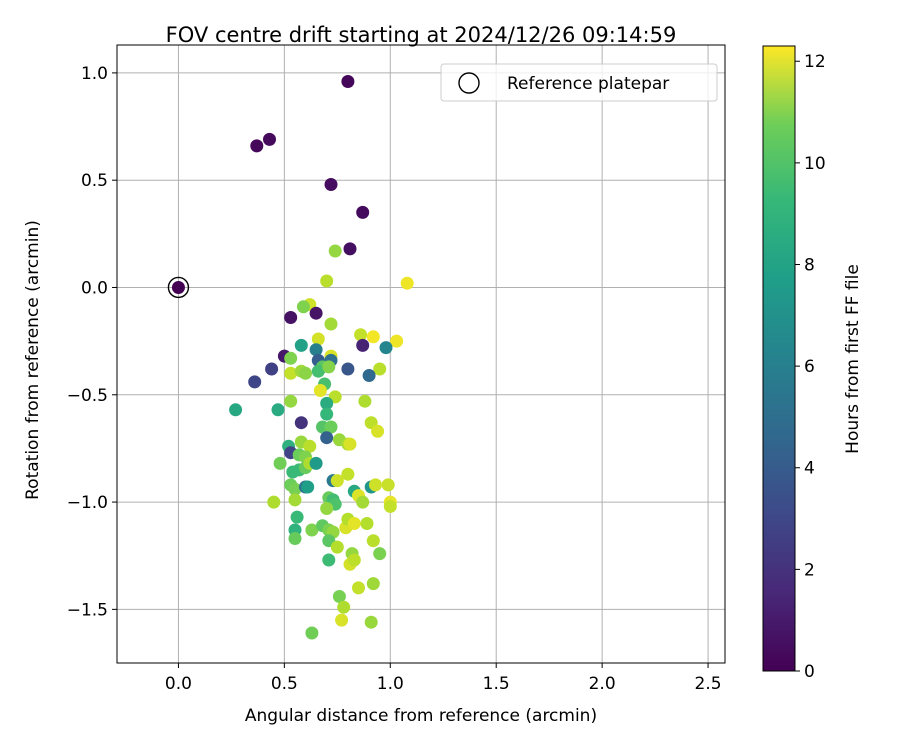 Image resolution: width=900 pixels, height=750 pixels. Describe the element at coordinates (94, 288) in the screenshot. I see `y-tick-label: 0.0` at that location.